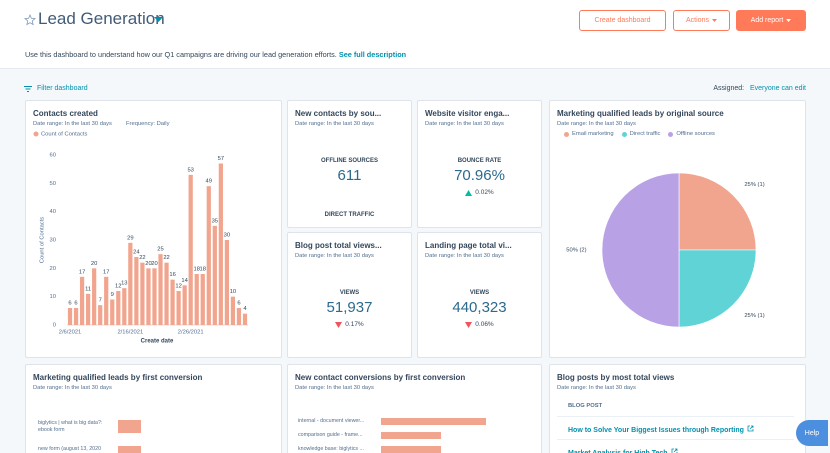 Image resolution: width=830 pixels, height=453 pixels. What do you see at coordinates (372, 54) in the screenshot?
I see `description-link: See full description` at bounding box center [372, 54].